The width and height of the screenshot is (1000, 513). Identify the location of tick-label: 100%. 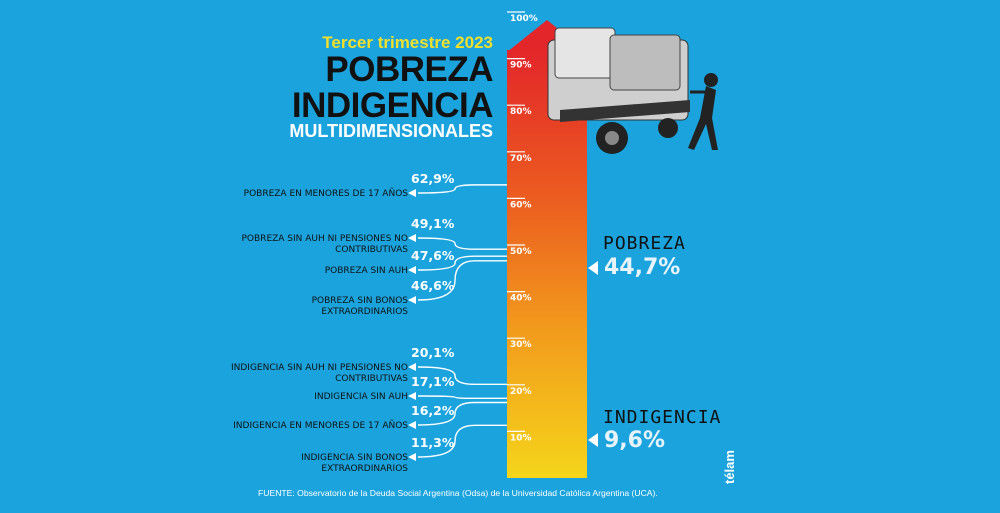
(524, 19).